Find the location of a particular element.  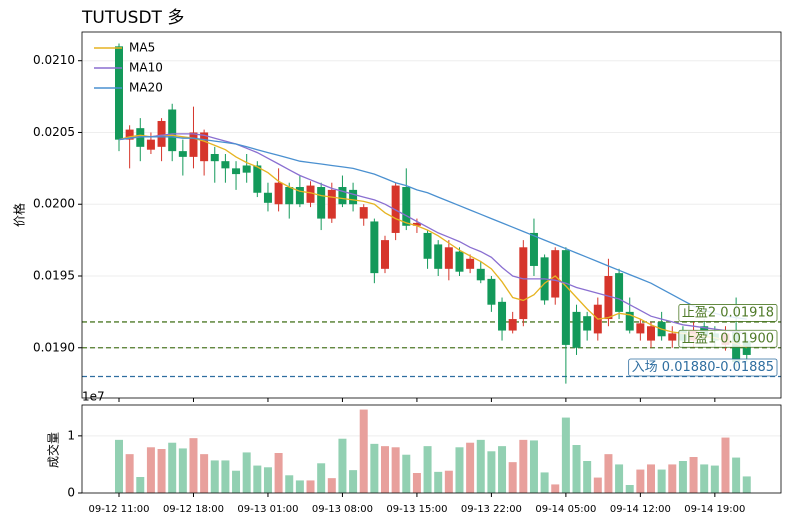

x-tick-label: 09-12 11:00 is located at coordinates (118, 509).